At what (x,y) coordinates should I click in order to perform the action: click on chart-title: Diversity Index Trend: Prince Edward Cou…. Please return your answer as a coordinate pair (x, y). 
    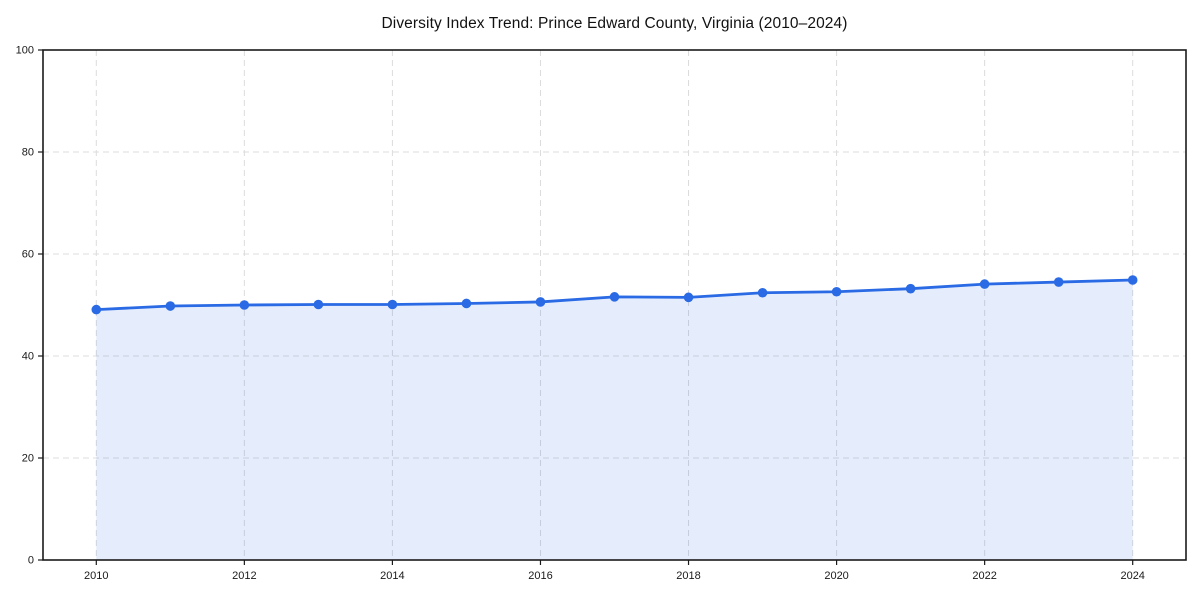
    Looking at the image, I should click on (614, 23).